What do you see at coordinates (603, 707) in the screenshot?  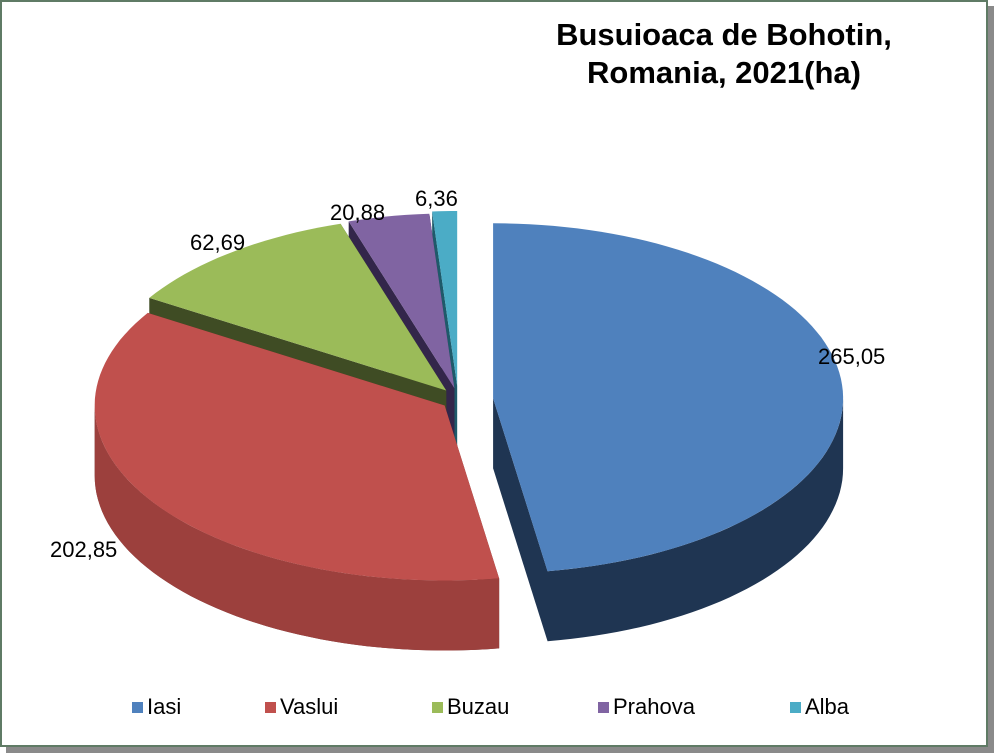 I see `legend-swatch-prahova` at bounding box center [603, 707].